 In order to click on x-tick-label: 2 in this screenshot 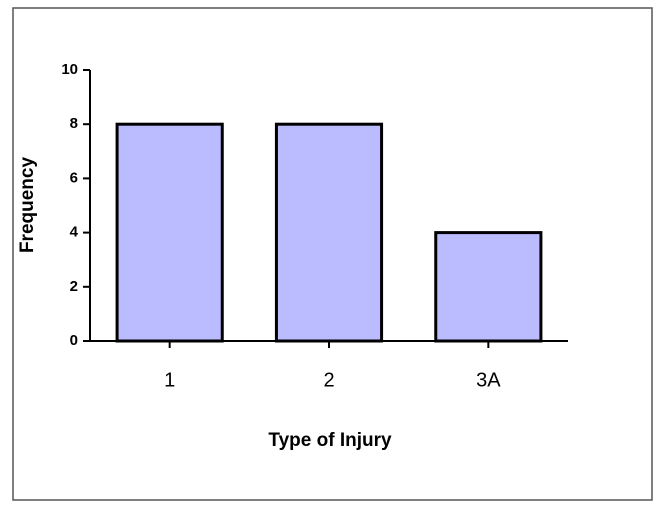, I will do `click(328, 380)`.